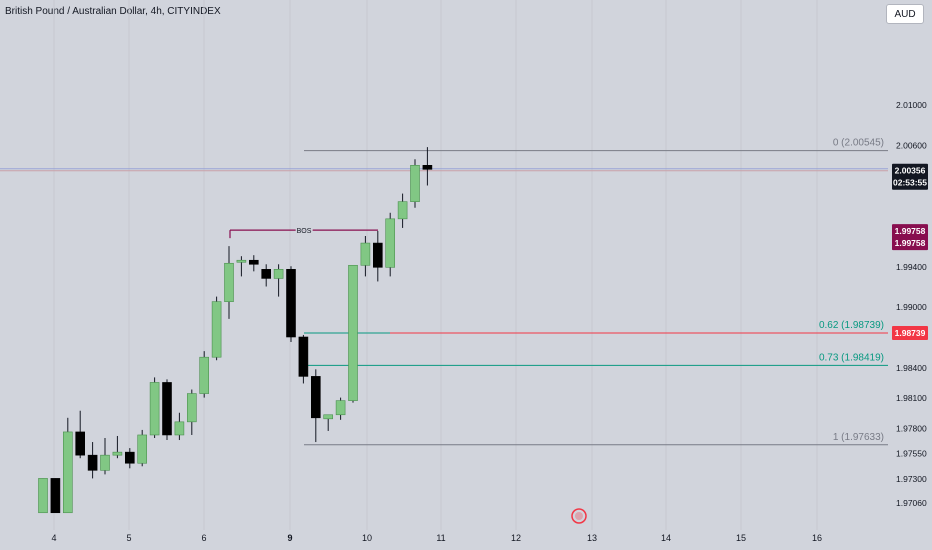  What do you see at coordinates (911, 454) in the screenshot?
I see `y-tick-label-7: 1.97550` at bounding box center [911, 454].